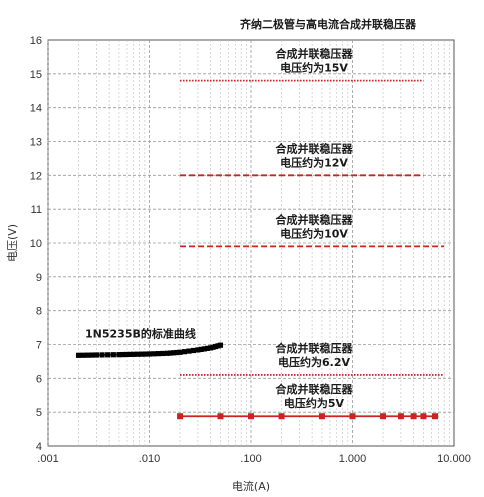 The image size is (484, 497). I want to click on y-tick-label: 8, so click(39, 312).